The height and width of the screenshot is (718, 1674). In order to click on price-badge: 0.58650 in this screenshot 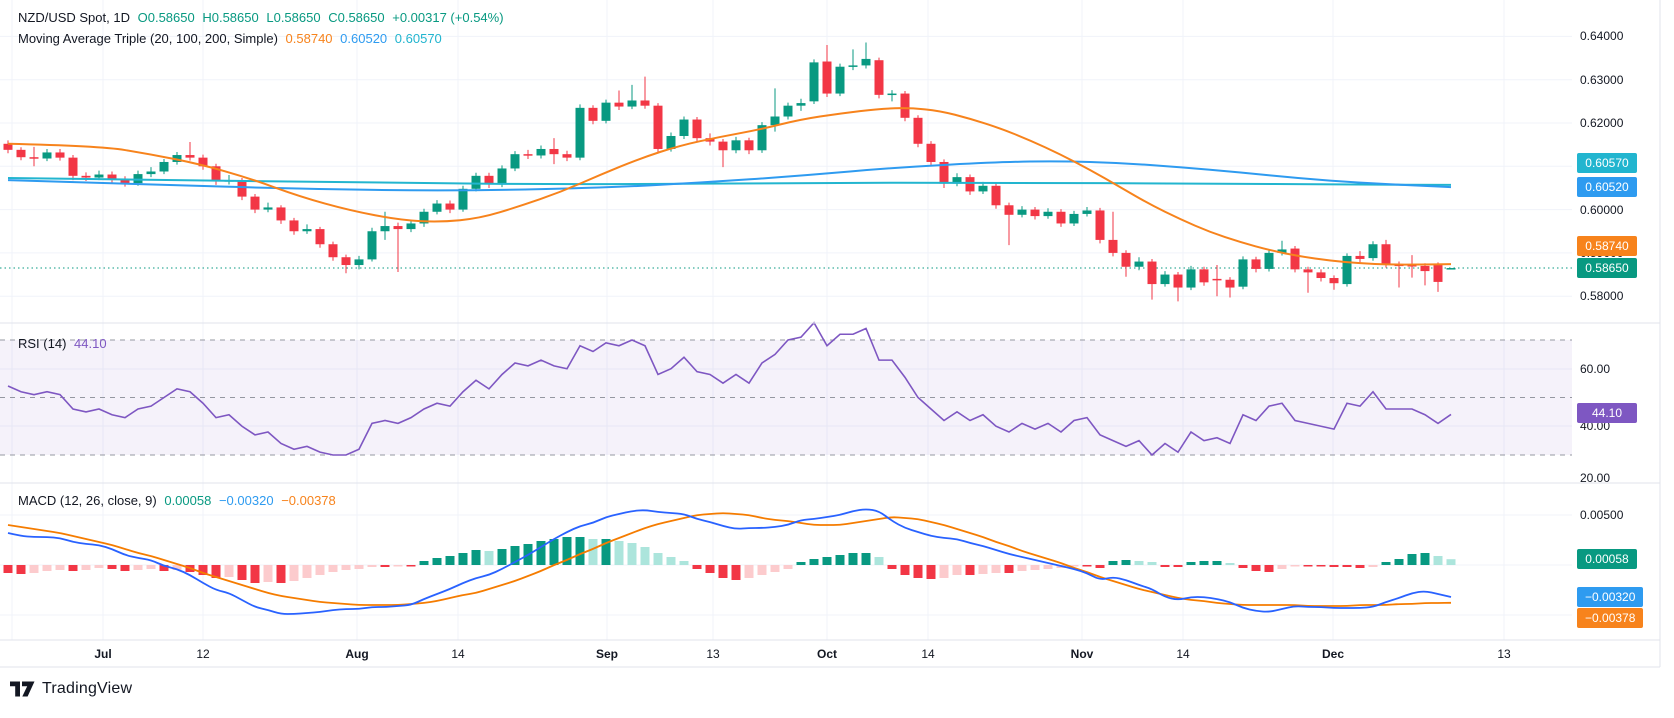, I will do `click(1607, 268)`.